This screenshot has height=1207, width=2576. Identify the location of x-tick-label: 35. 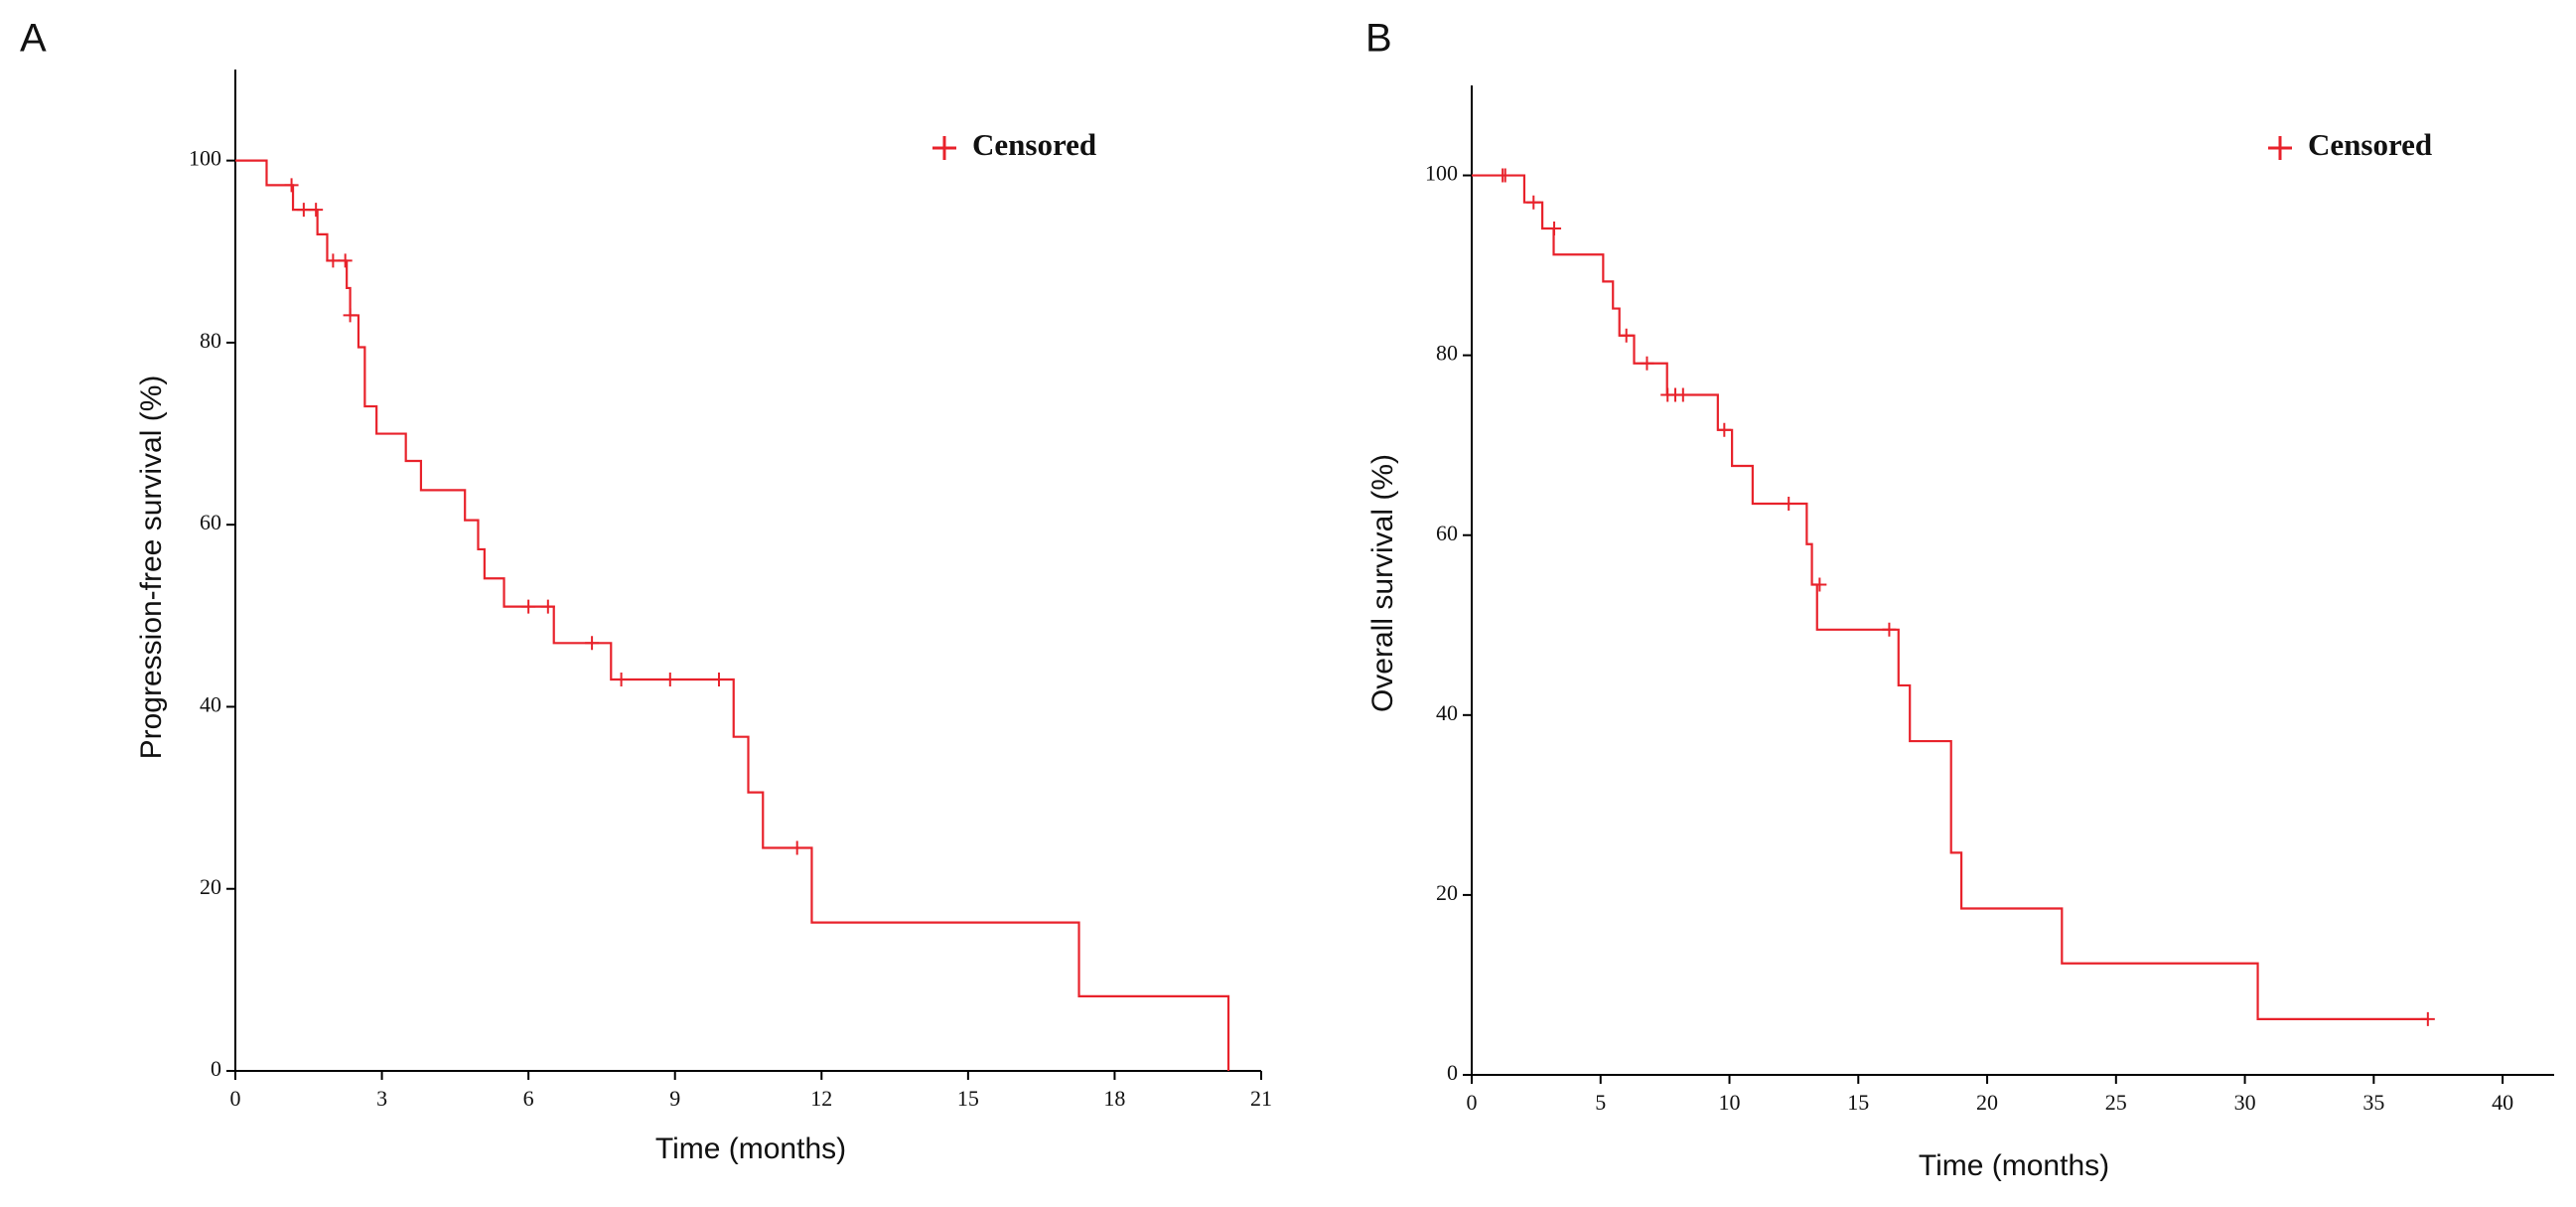
(2373, 1102).